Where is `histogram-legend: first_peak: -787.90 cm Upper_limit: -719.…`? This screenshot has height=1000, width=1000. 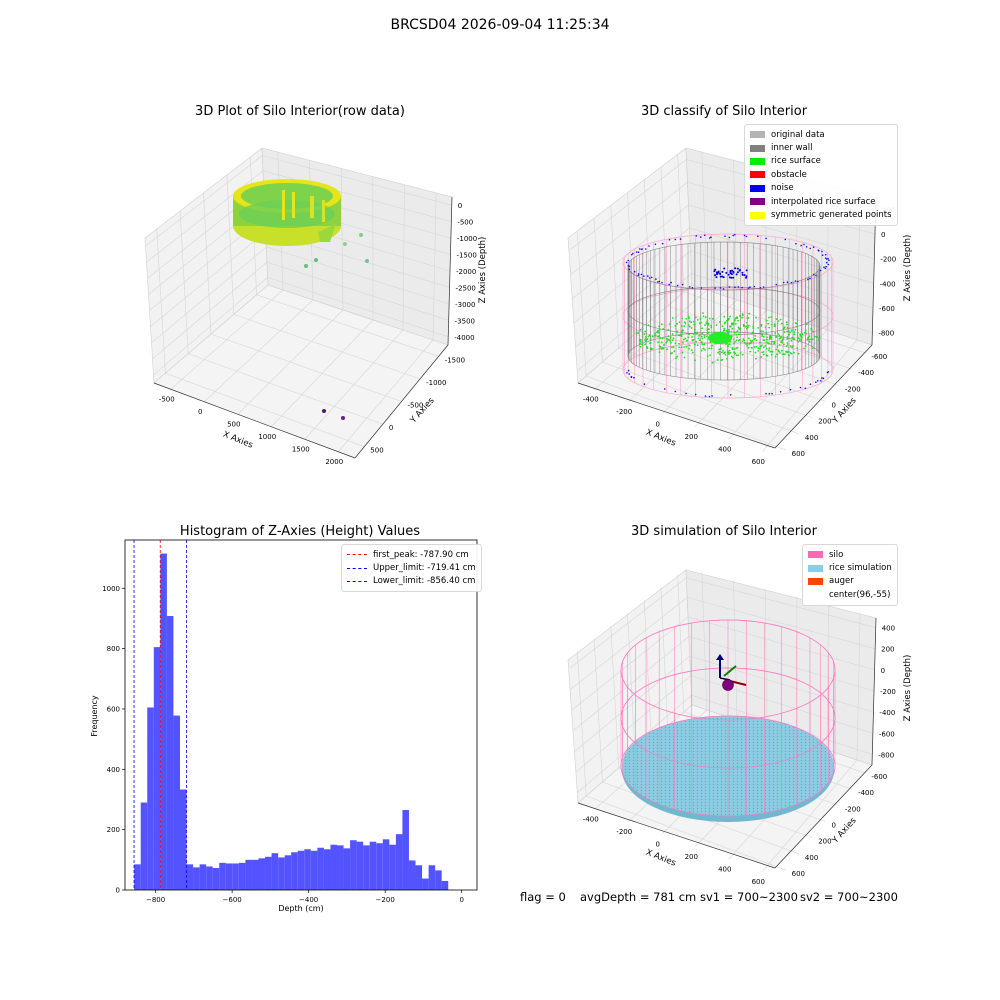 histogram-legend: first_peak: -787.90 cm Upper_limit: -719.… is located at coordinates (411, 568).